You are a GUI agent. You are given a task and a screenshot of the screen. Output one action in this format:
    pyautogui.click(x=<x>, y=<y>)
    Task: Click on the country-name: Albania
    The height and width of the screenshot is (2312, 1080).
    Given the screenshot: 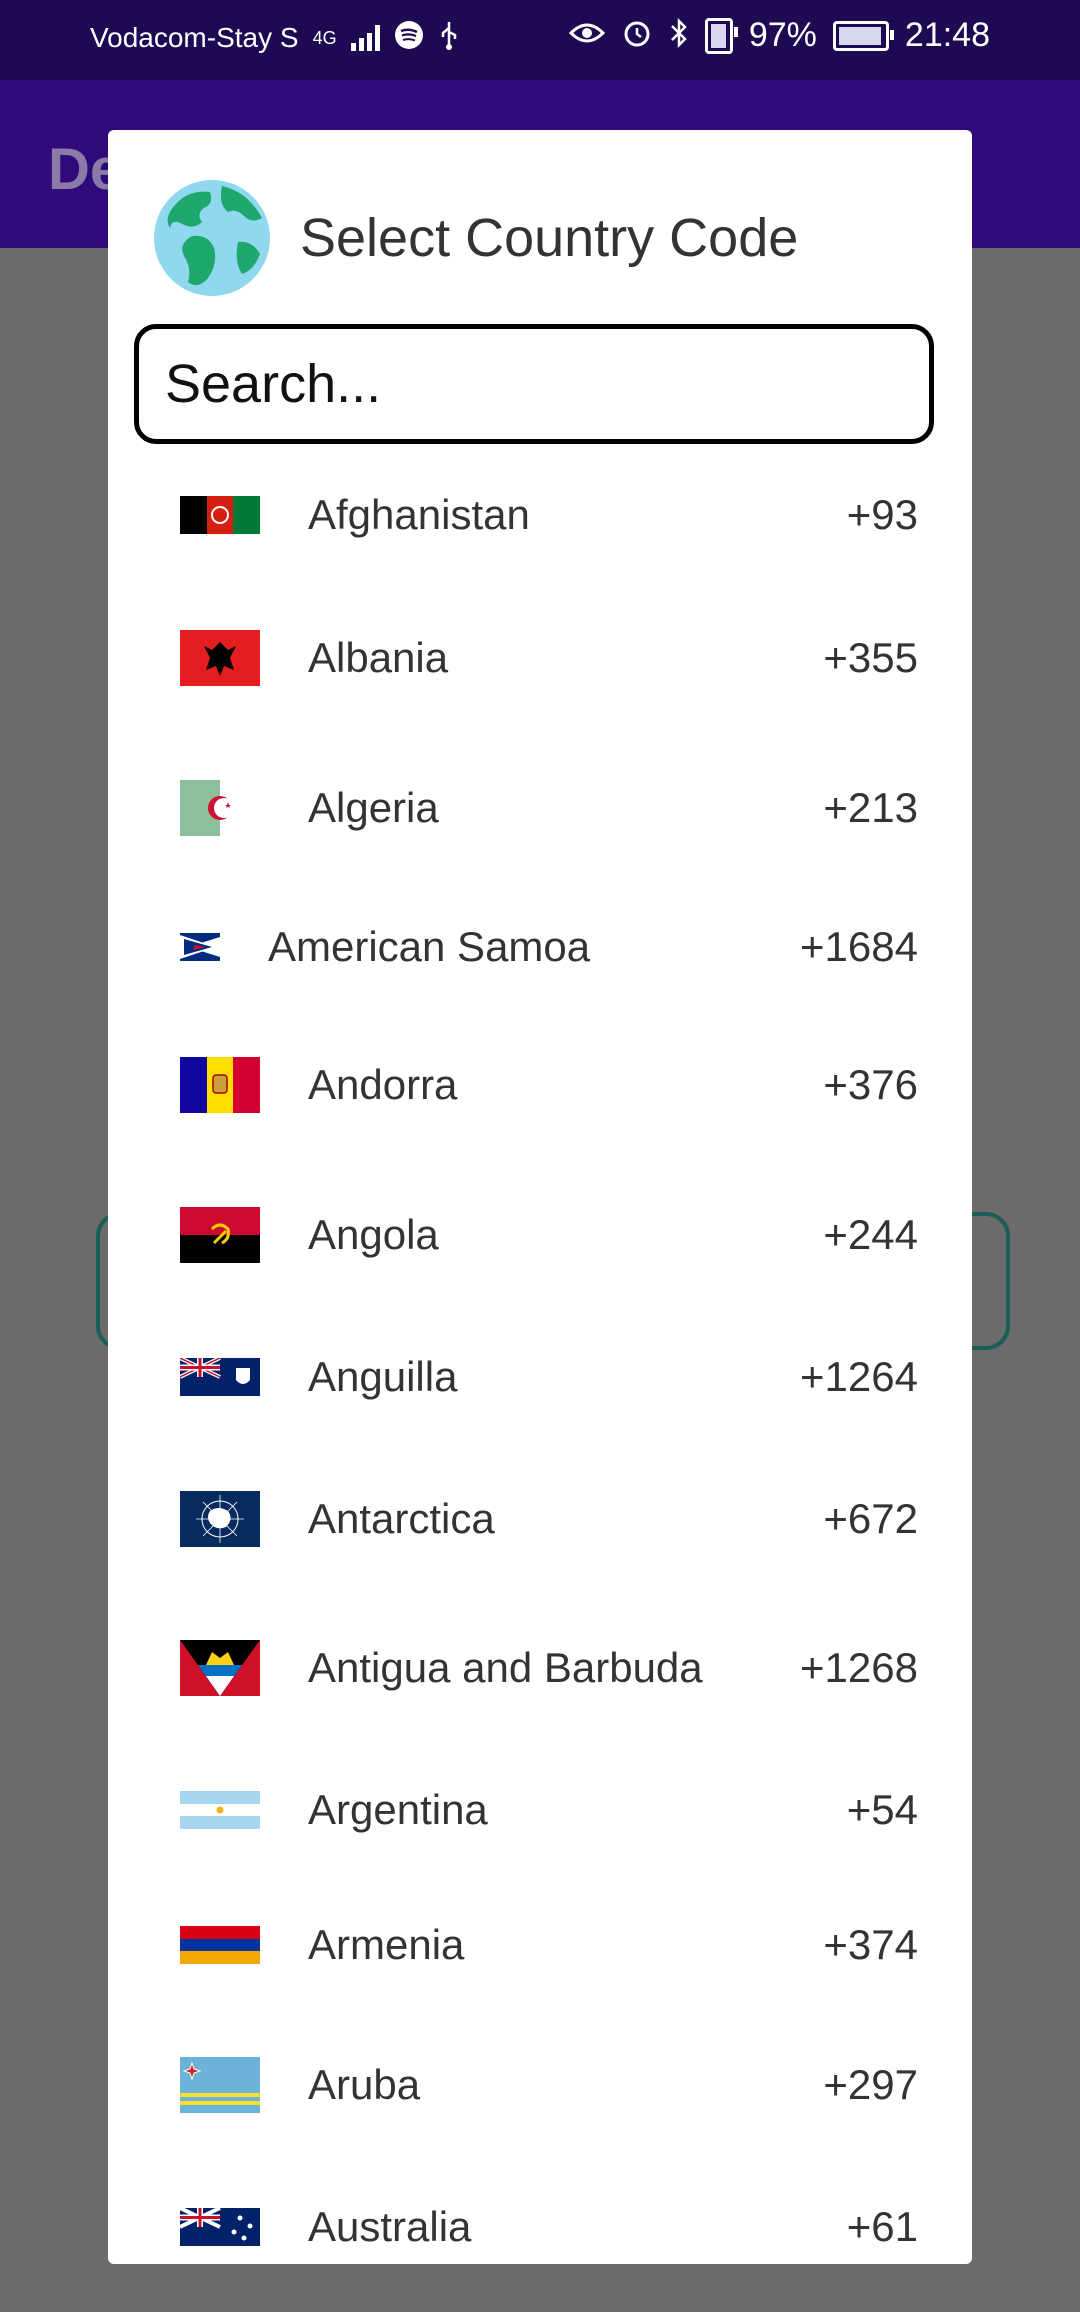 What is the action you would take?
    pyautogui.click(x=378, y=657)
    